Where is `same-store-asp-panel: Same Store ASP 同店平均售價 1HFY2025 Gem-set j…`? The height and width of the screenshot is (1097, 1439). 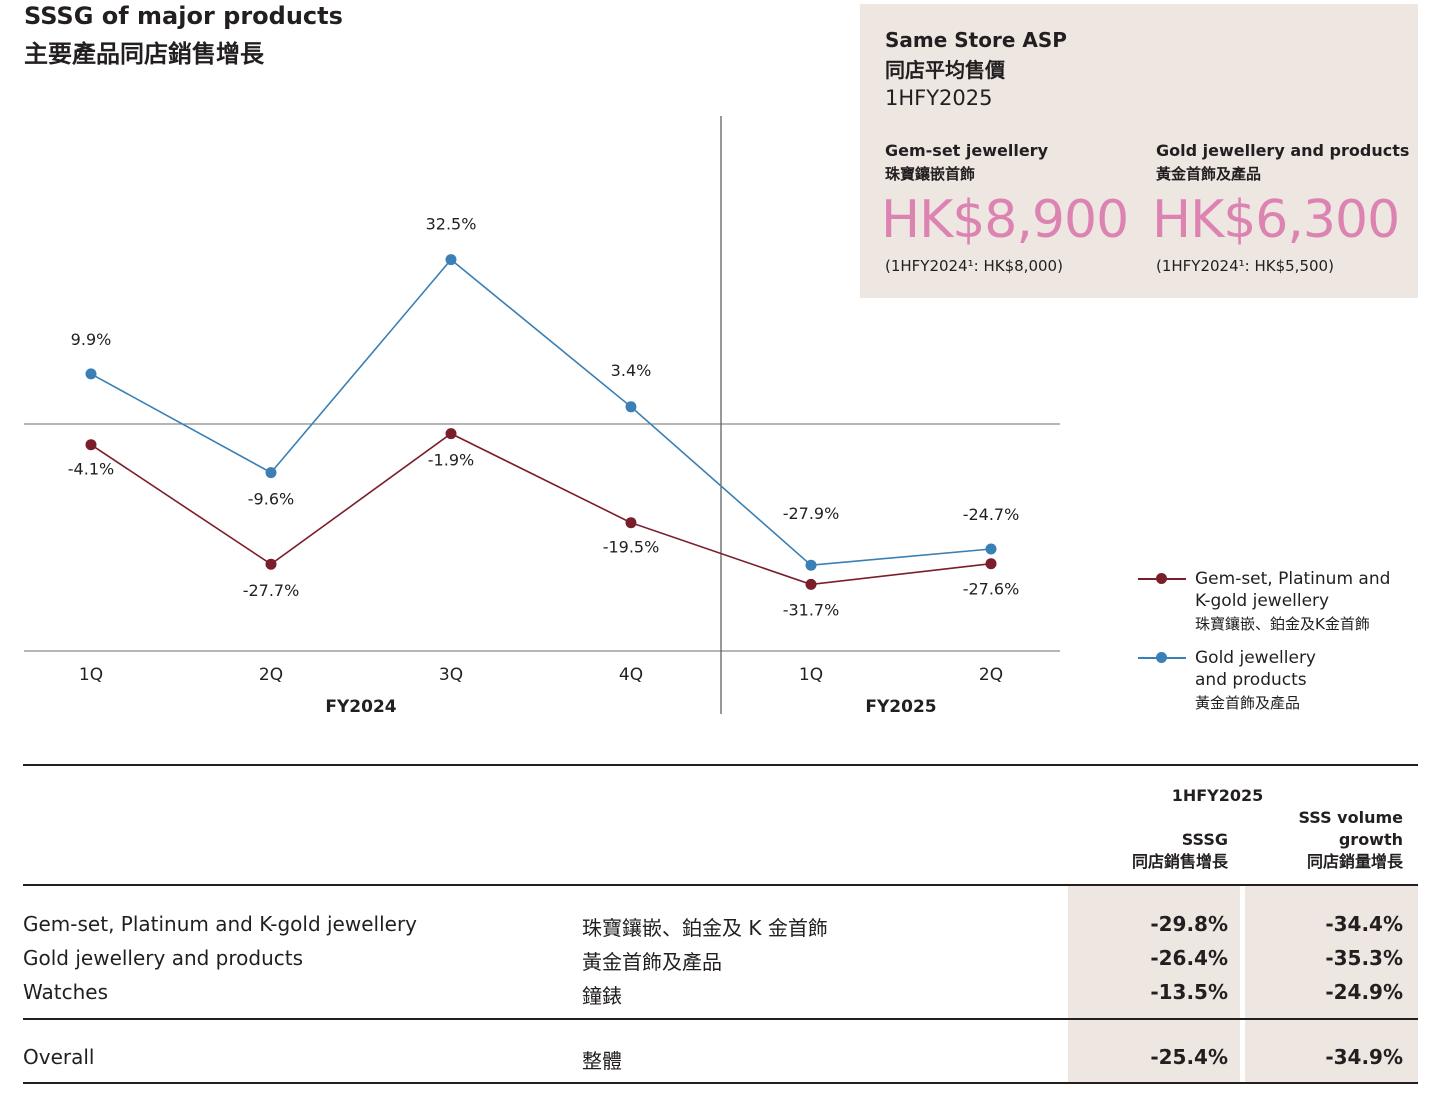
same-store-asp-panel: Same Store ASP 同店平均售價 1HFY2025 Gem-set j… is located at coordinates (1139, 151).